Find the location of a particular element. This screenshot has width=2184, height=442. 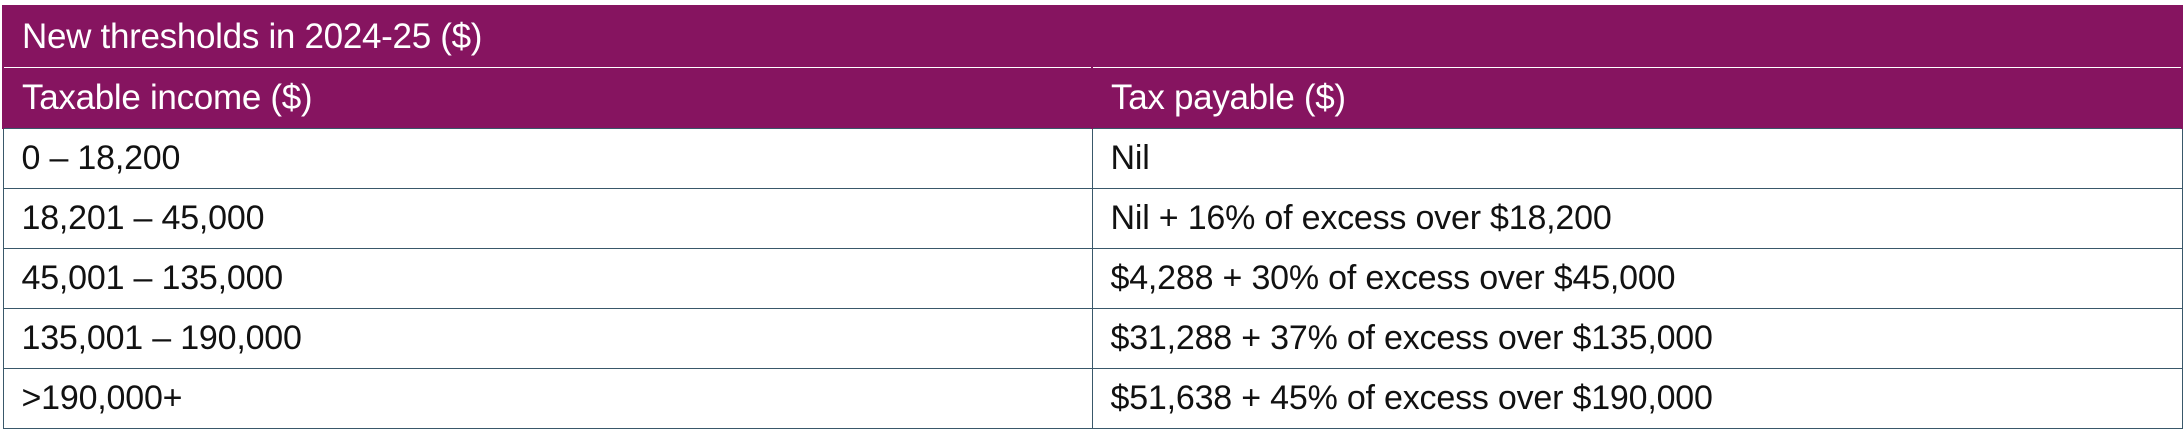

table-title: New thresholds in 2024-25 ($) is located at coordinates (1092, 36).